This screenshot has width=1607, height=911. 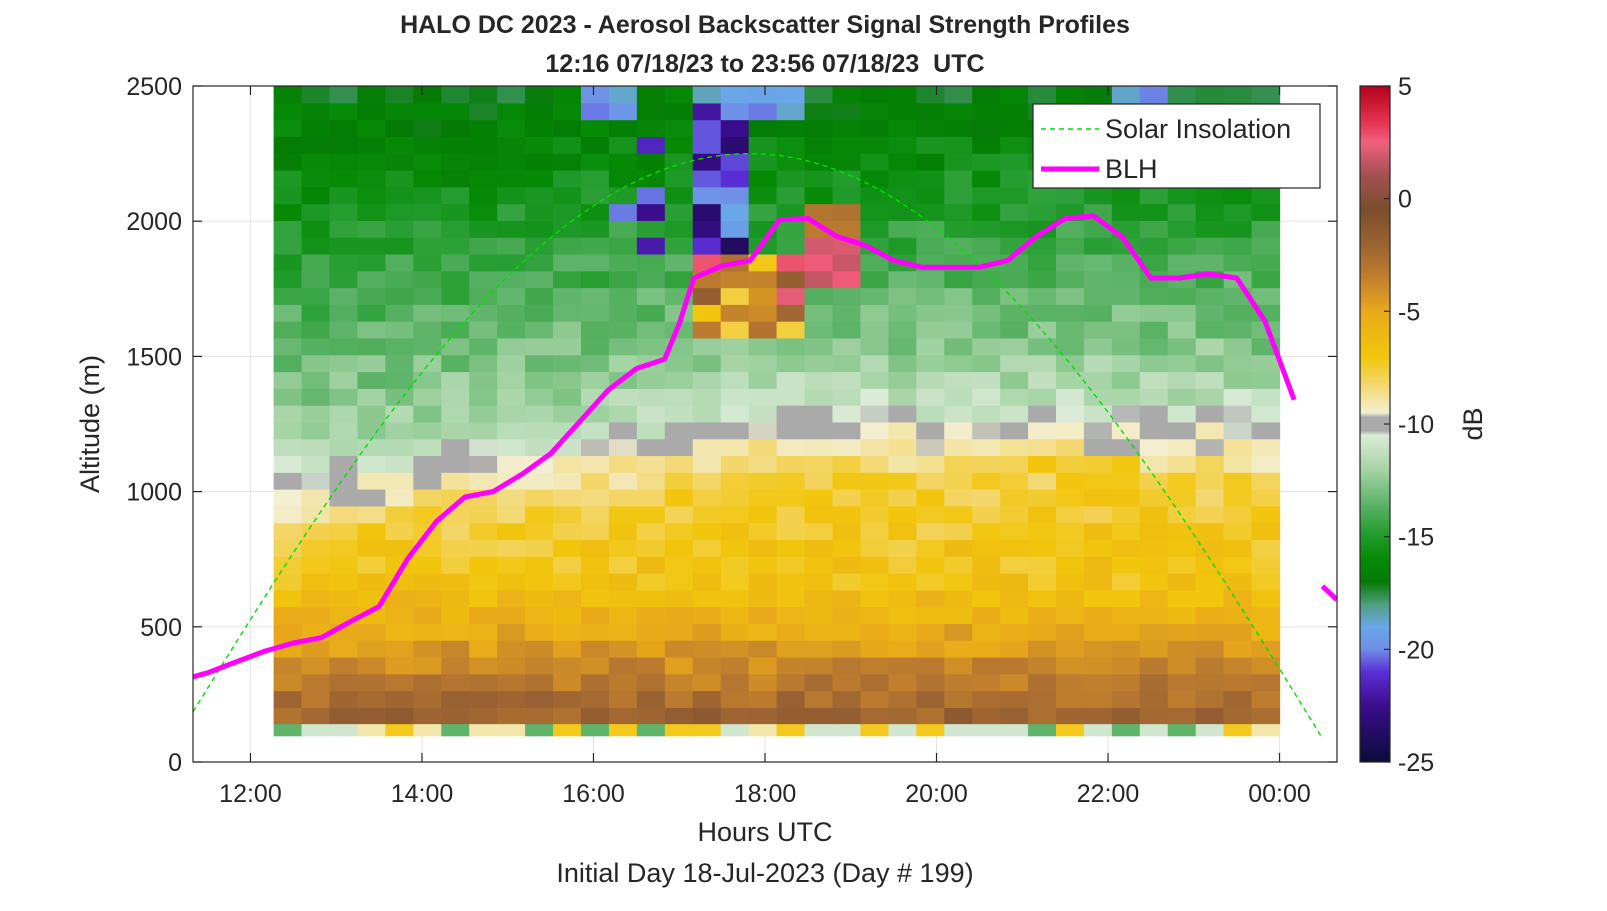 What do you see at coordinates (936, 794) in the screenshot?
I see `x-tick-label: 20:00` at bounding box center [936, 794].